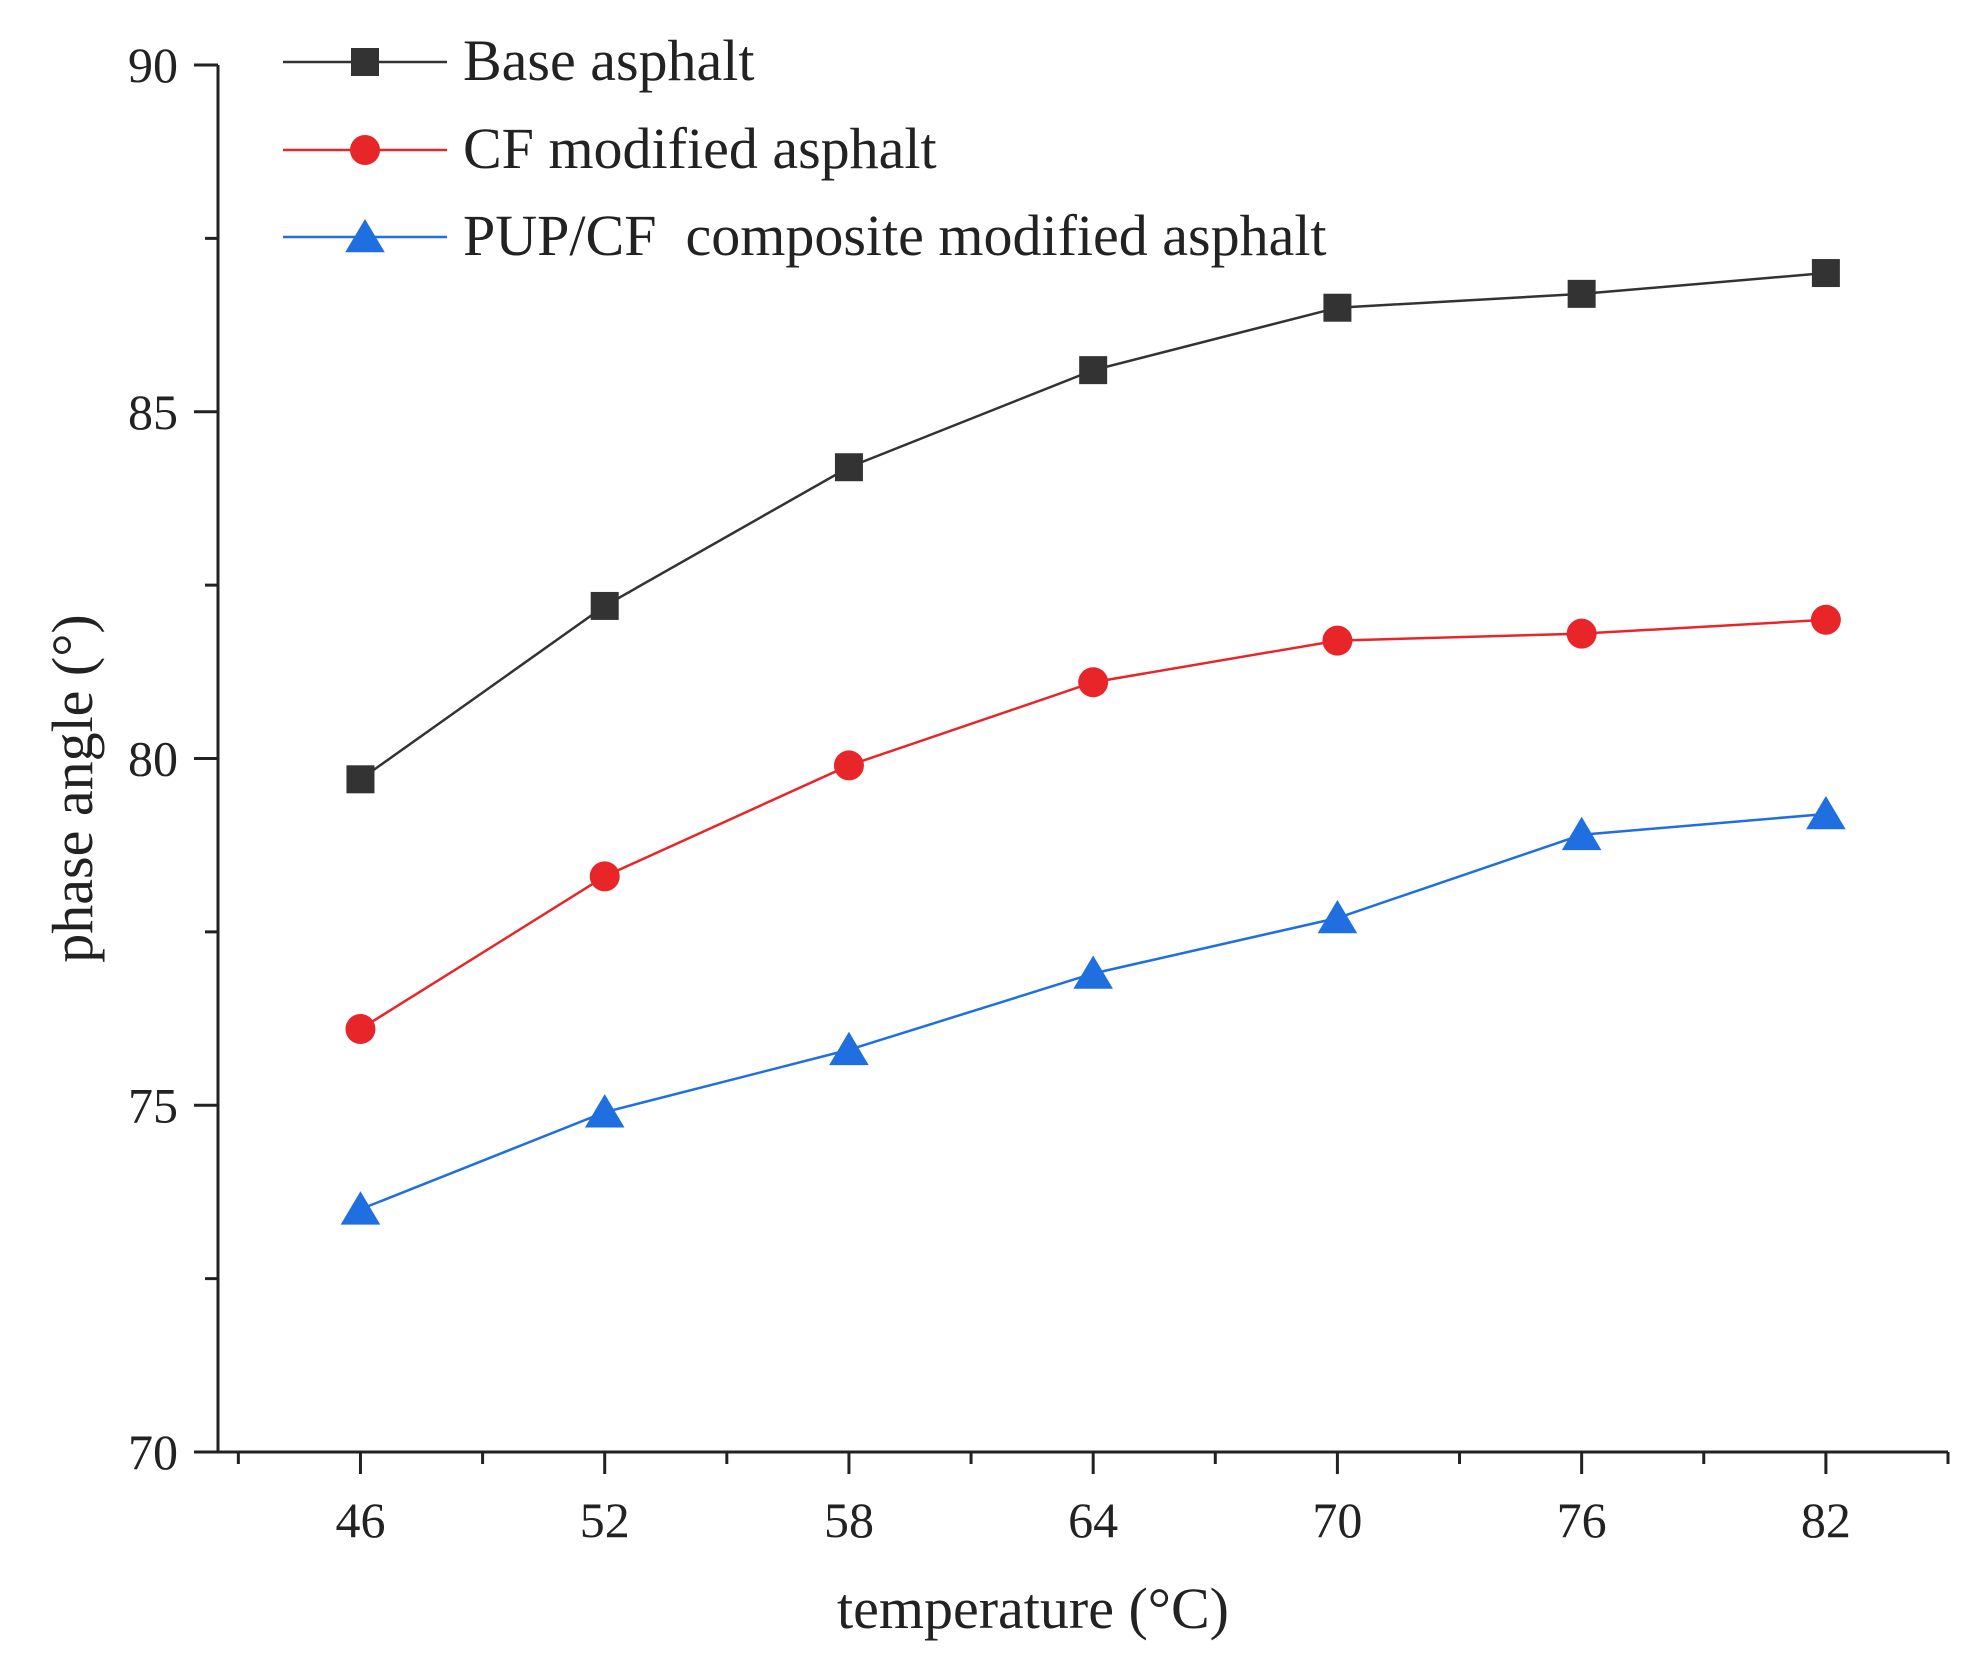 This screenshot has width=1980, height=1675. What do you see at coordinates (605, 1520) in the screenshot?
I see `x-tick-label: 52` at bounding box center [605, 1520].